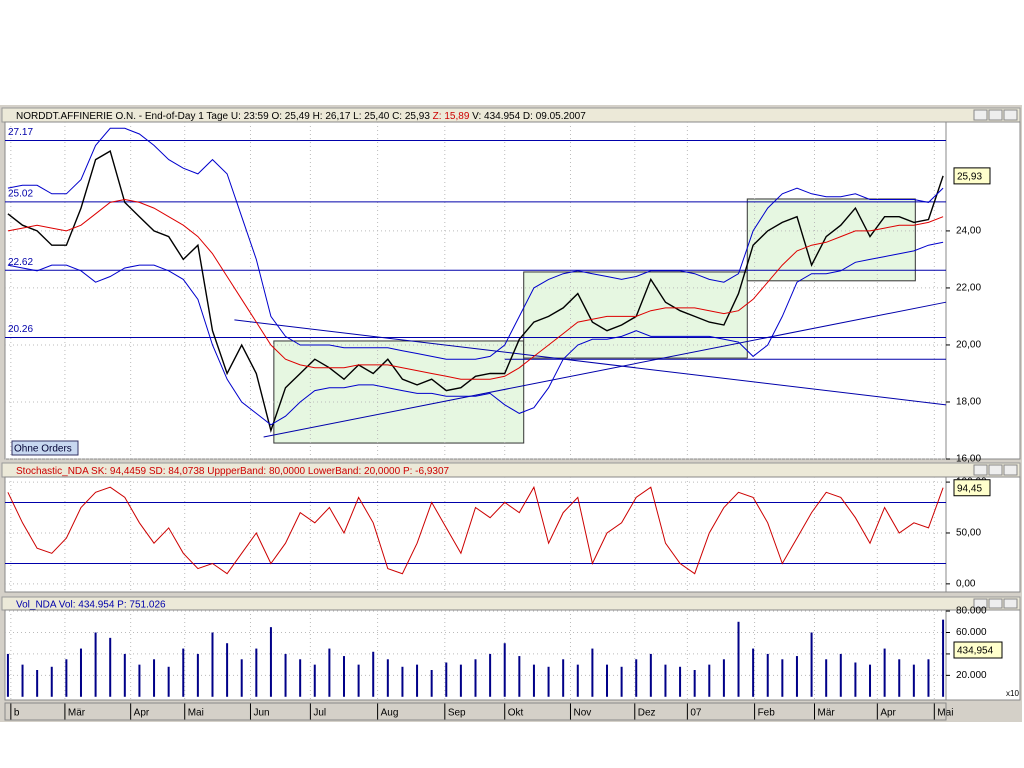 The height and width of the screenshot is (768, 1024). What do you see at coordinates (968, 533) in the screenshot?
I see `y-tick-label: 50,00` at bounding box center [968, 533].